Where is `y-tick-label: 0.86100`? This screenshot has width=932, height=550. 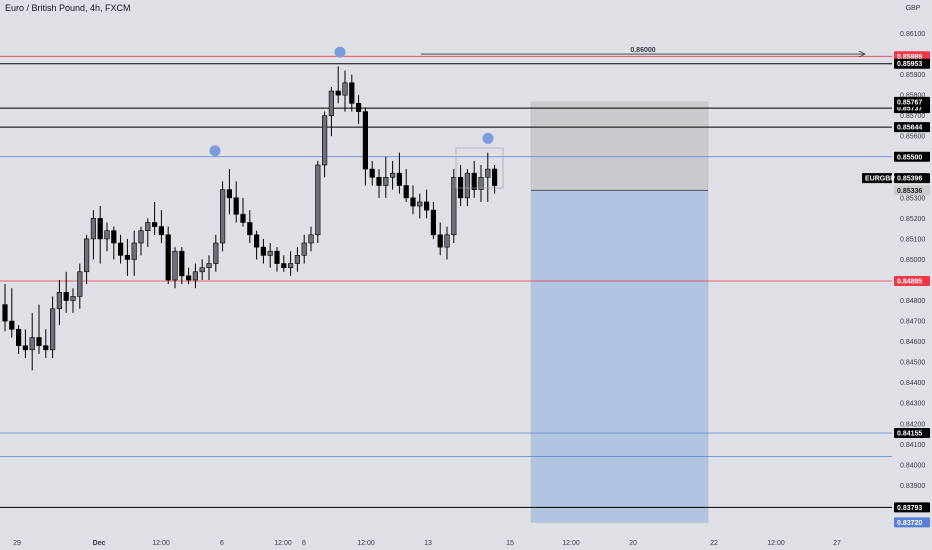 y-tick-label: 0.86100 is located at coordinates (912, 34).